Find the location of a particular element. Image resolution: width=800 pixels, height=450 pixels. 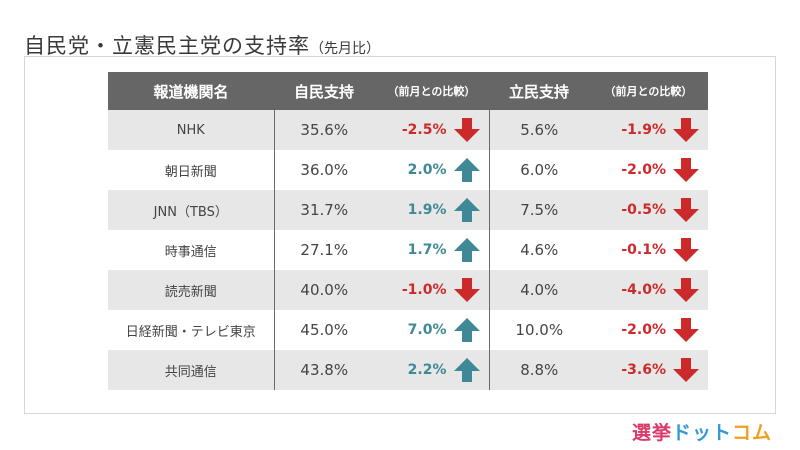

header-ldp-support: 自民支持 is located at coordinates (324, 91).